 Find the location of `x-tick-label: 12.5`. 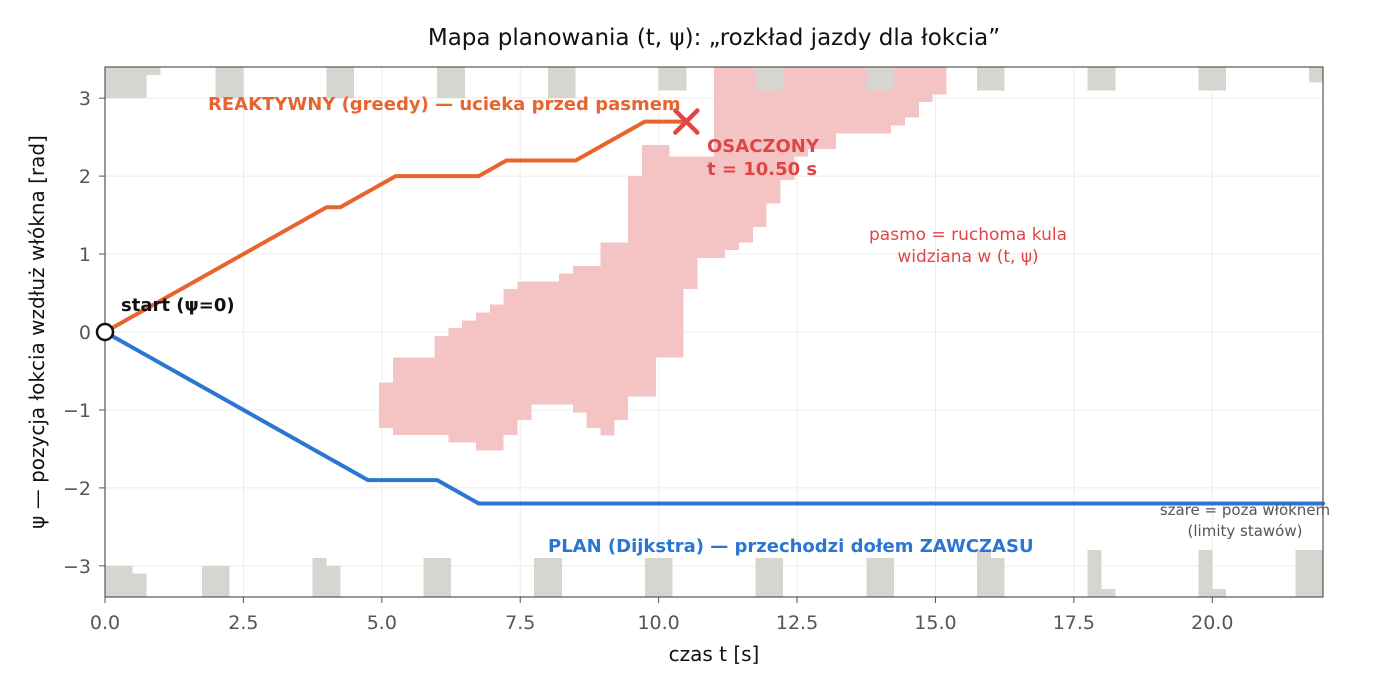

x-tick-label: 12.5 is located at coordinates (797, 623).